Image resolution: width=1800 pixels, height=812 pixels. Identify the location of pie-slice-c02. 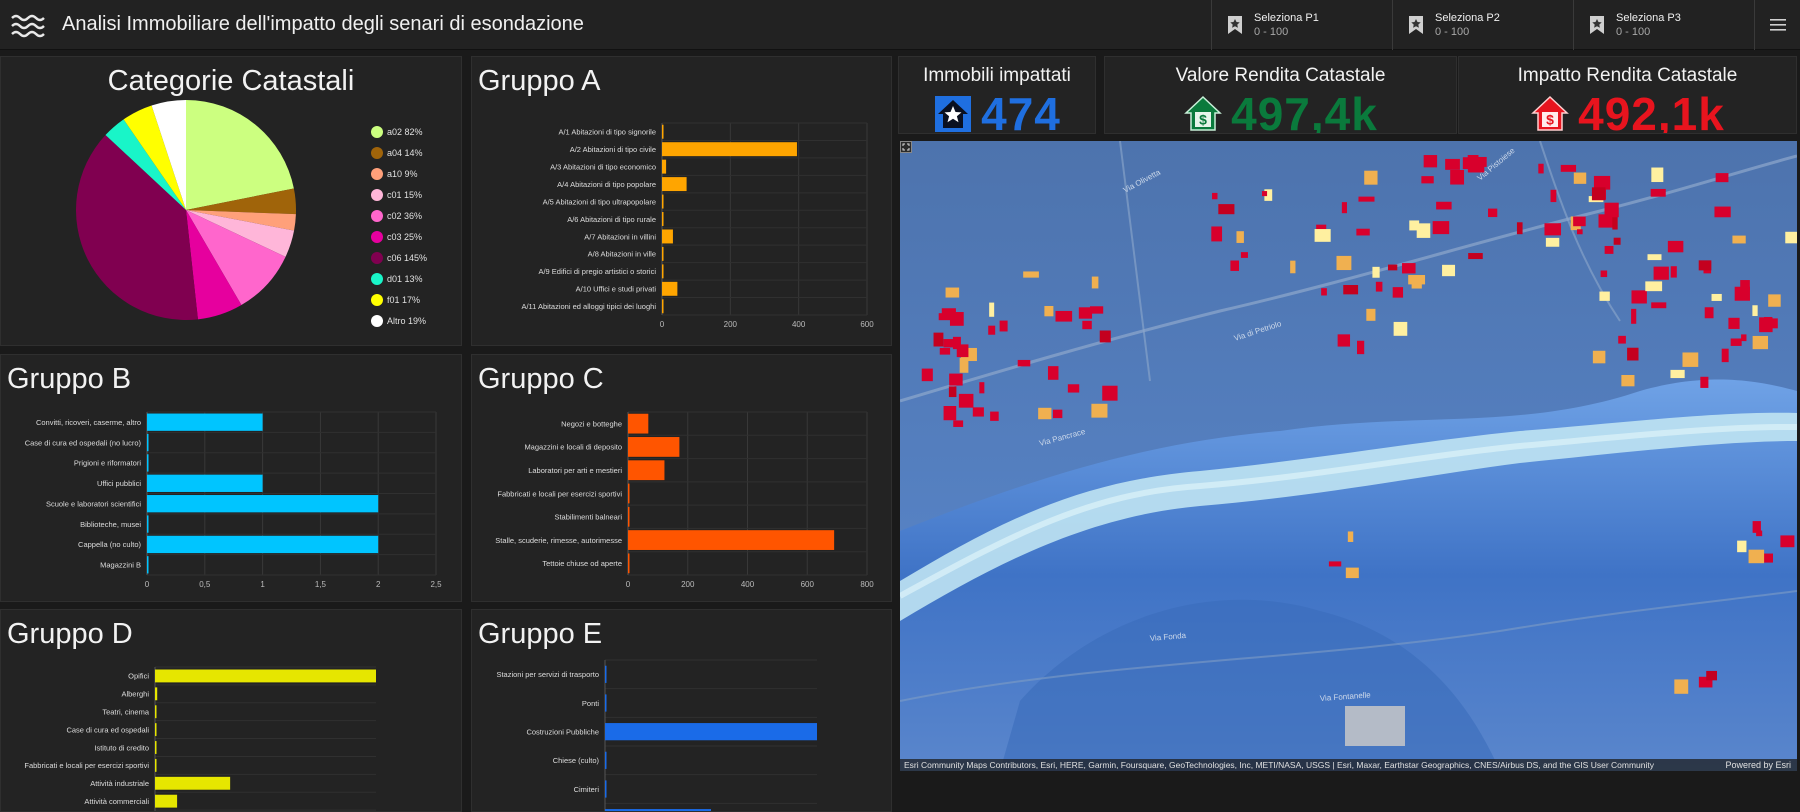
(236, 258).